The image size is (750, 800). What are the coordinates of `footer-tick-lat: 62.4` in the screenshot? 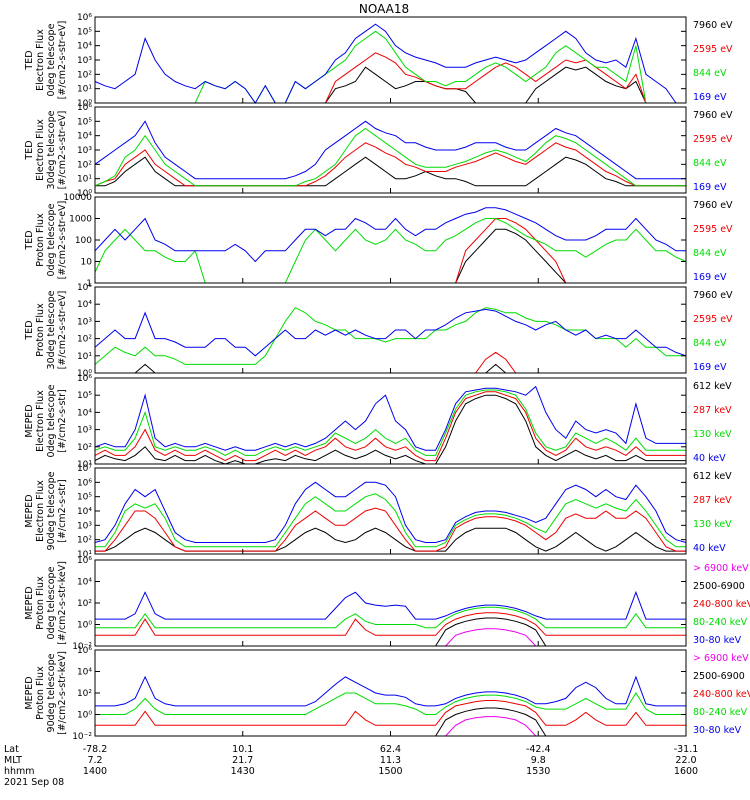 It's located at (390, 749).